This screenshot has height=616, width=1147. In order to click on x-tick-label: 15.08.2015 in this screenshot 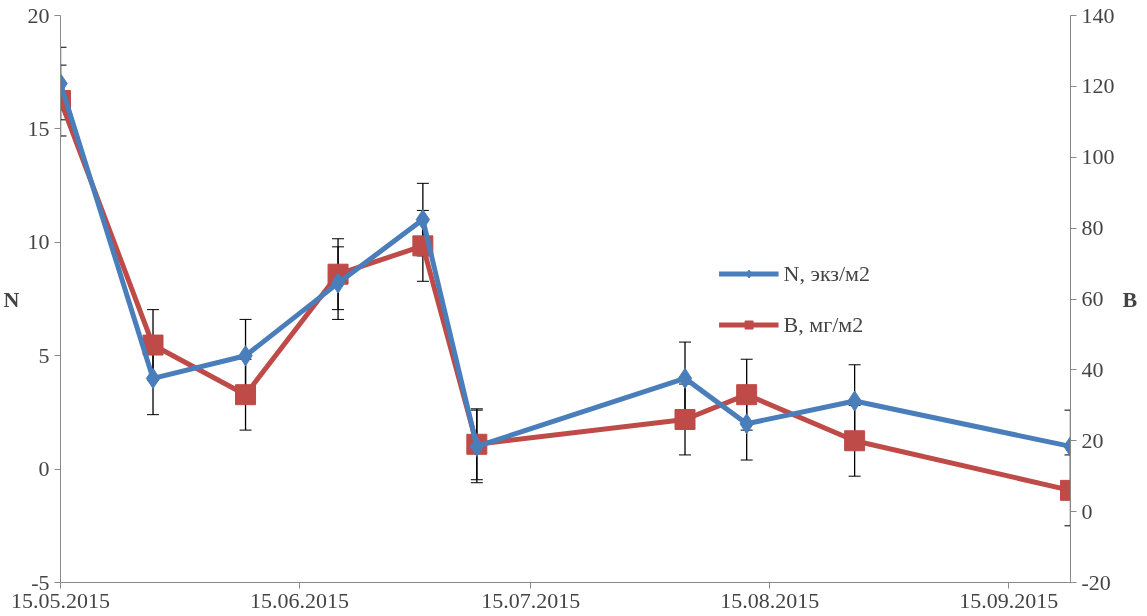, I will do `click(770, 600)`.